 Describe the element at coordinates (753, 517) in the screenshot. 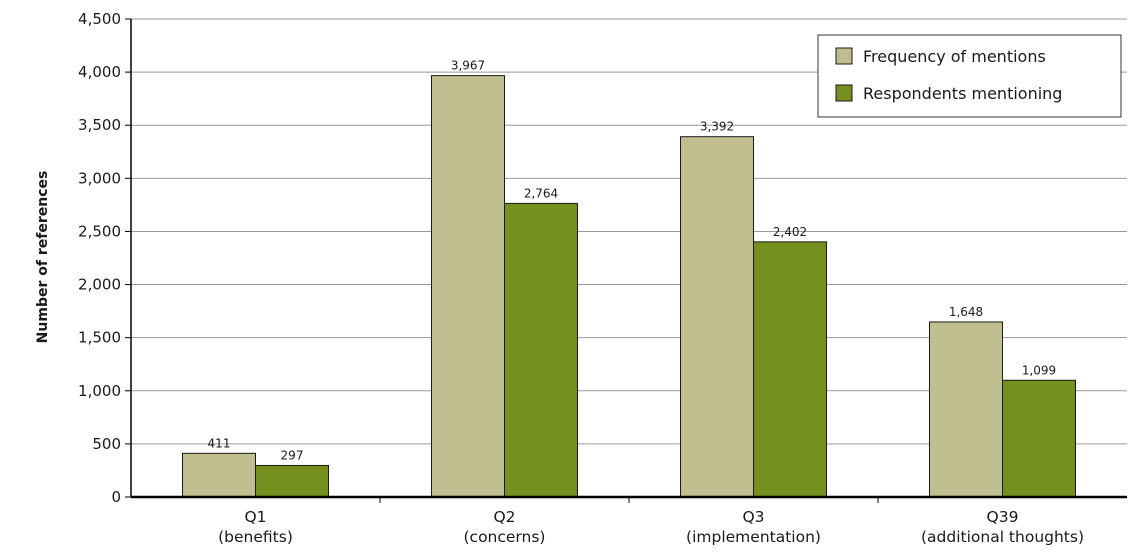

I see `x-tick-label: Q3` at that location.